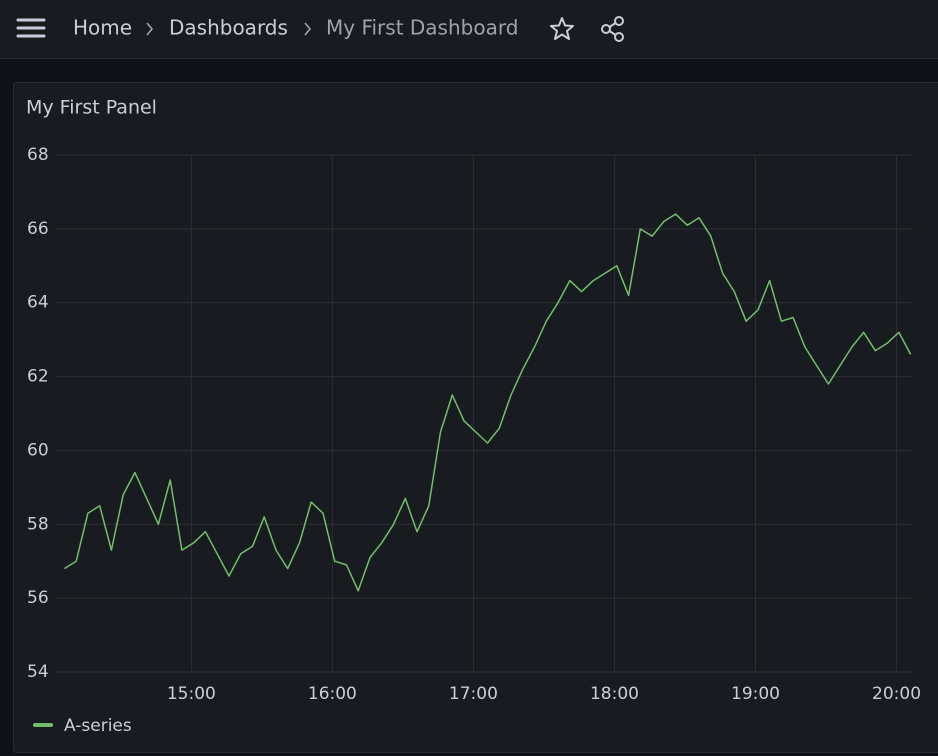  What do you see at coordinates (38, 303) in the screenshot?
I see `y-tick-label: 64` at bounding box center [38, 303].